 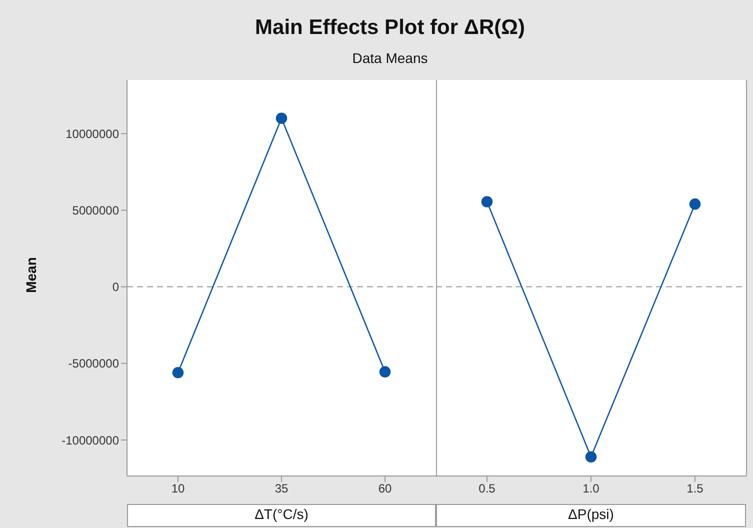 What do you see at coordinates (385, 489) in the screenshot?
I see `x-tick-label: 60` at bounding box center [385, 489].